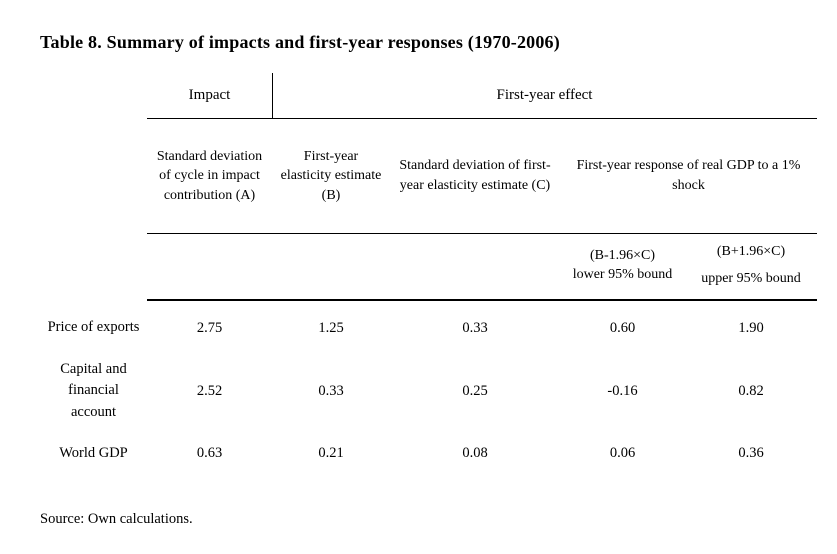  I want to click on table-top-header-row: Impact First-year effect, so click(482, 95).